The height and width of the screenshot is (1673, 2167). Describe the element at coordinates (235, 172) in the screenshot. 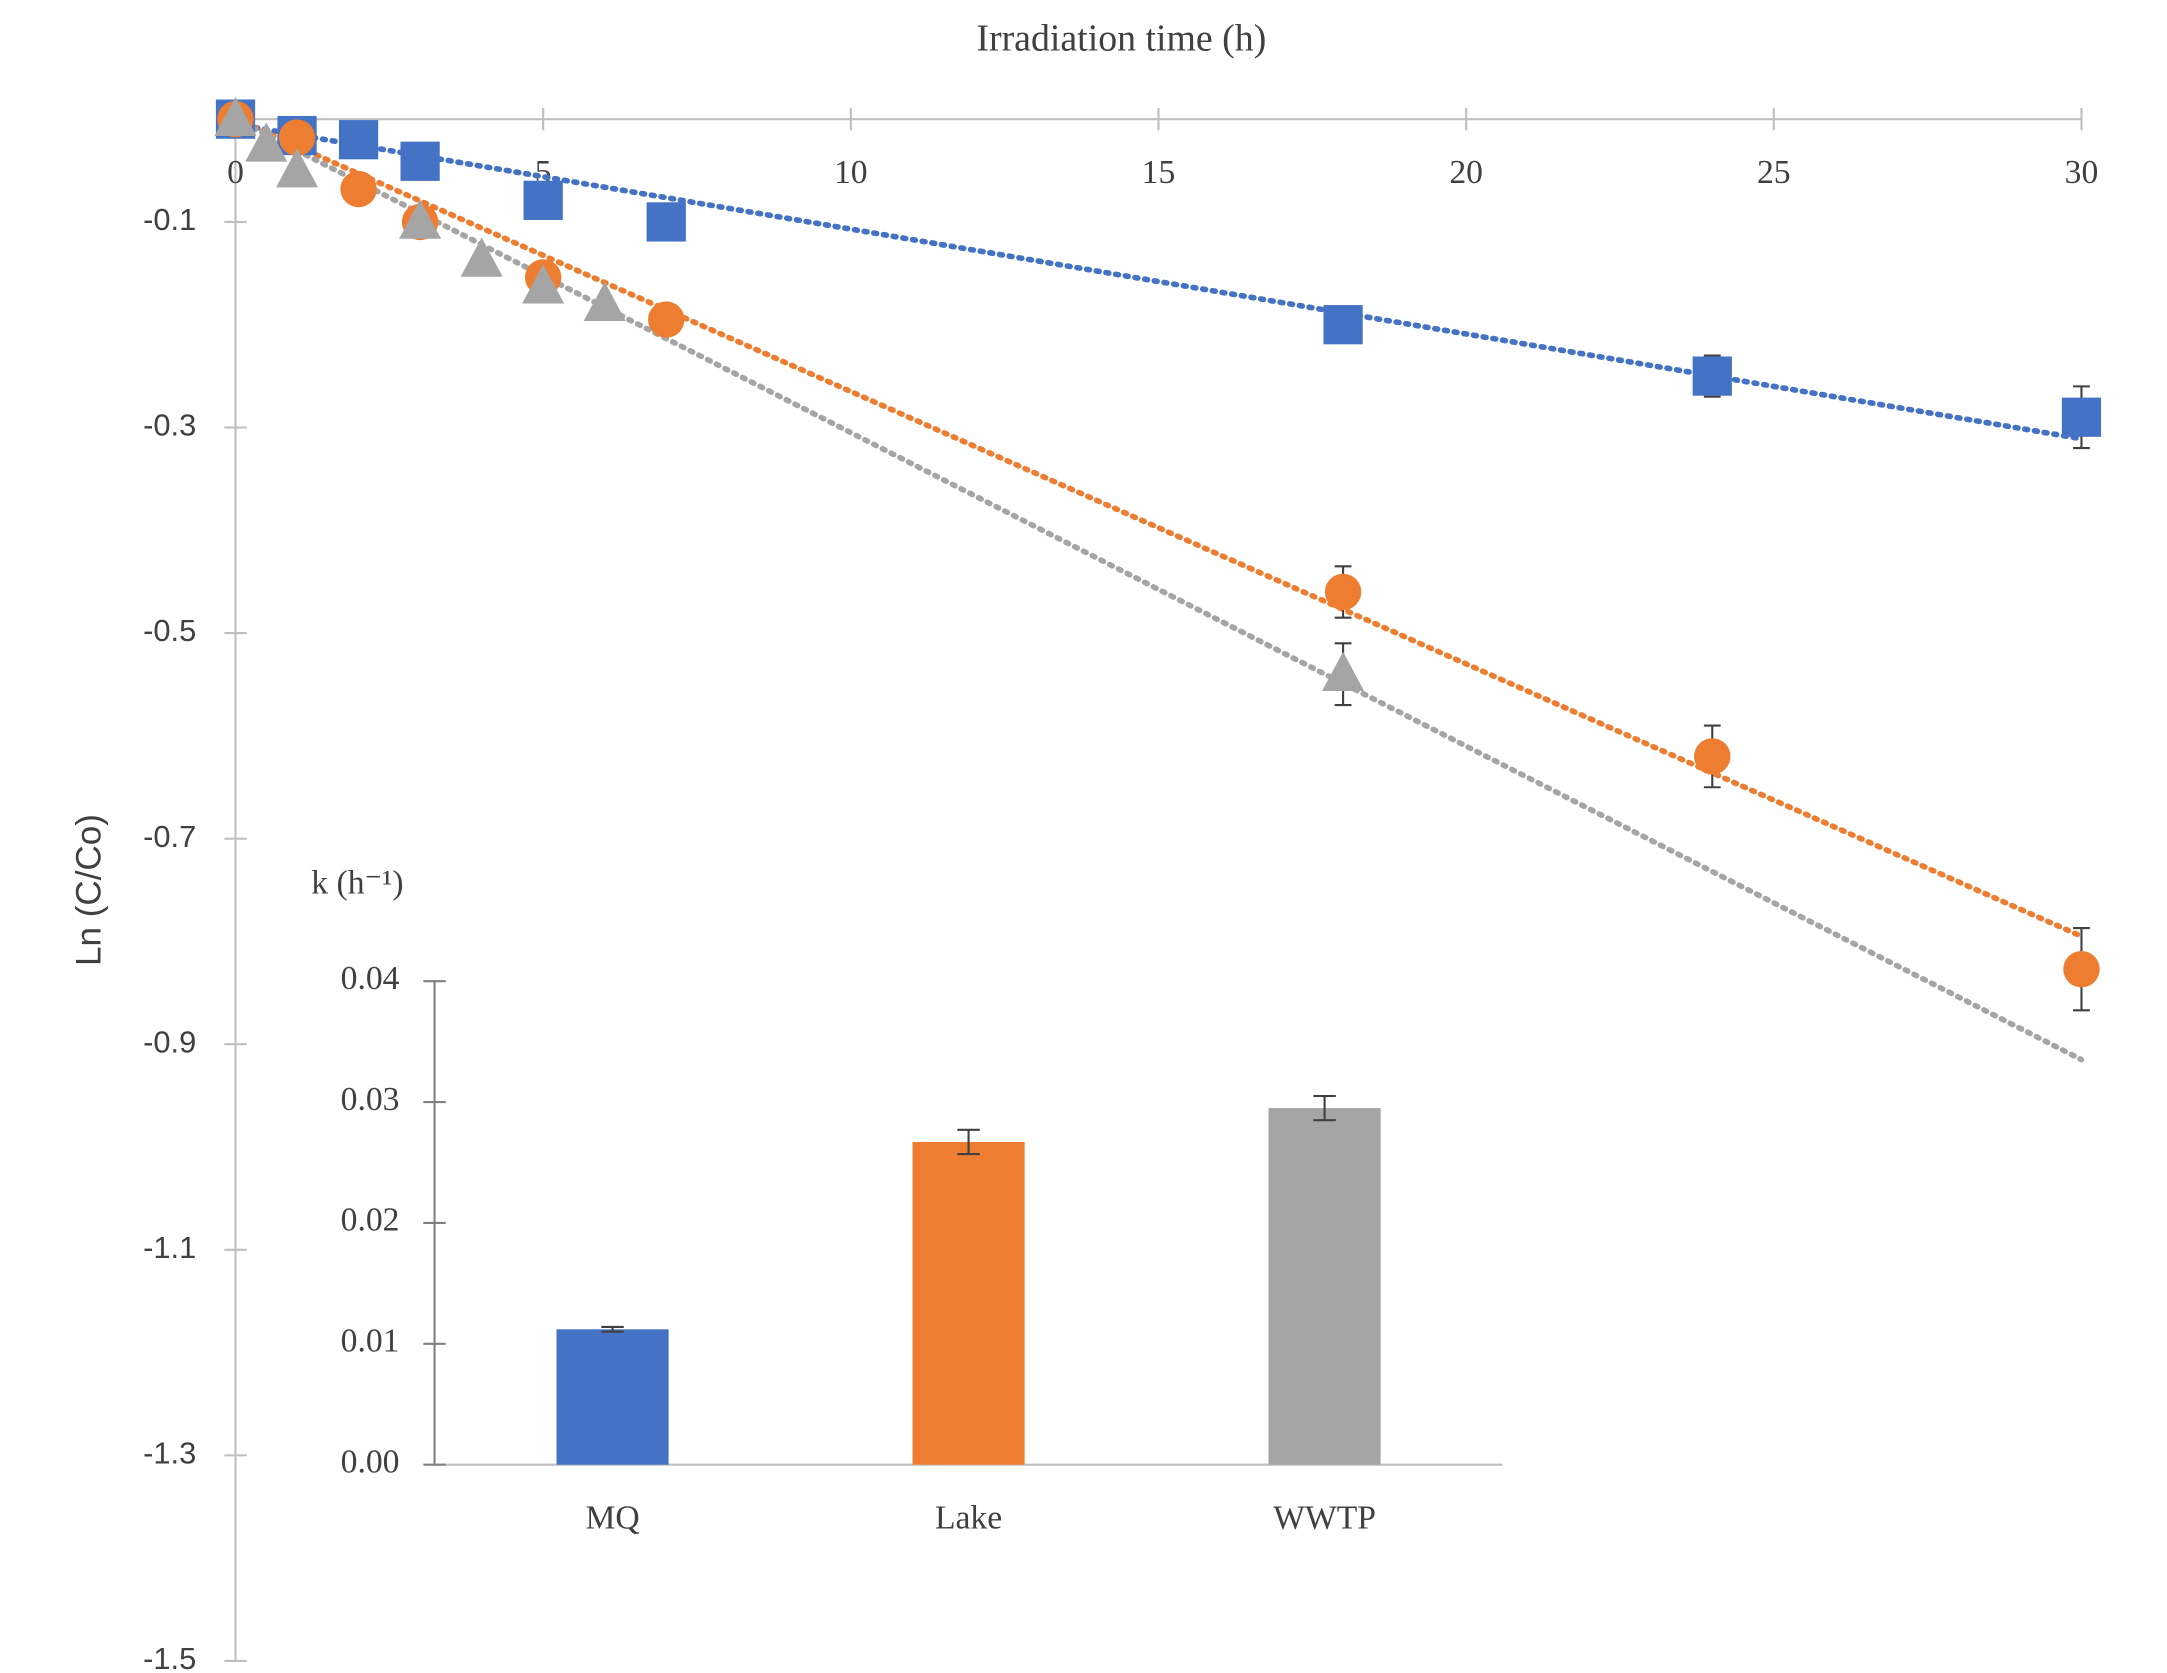

I see `x-tick-label: 0` at that location.